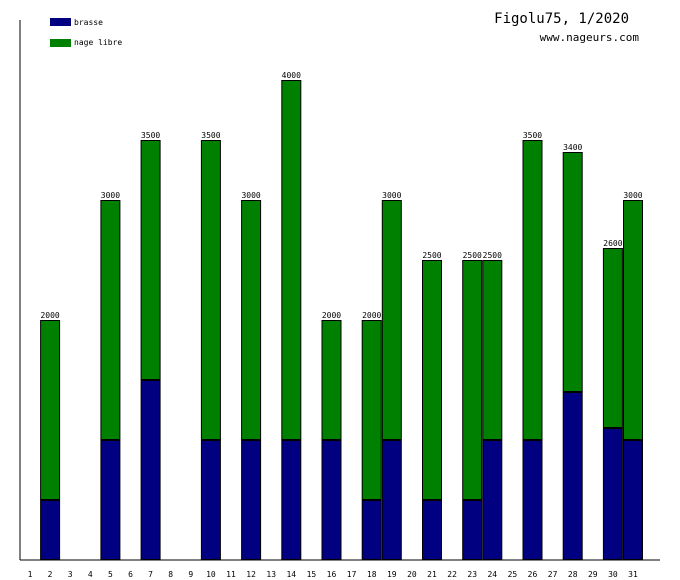 The height and width of the screenshot is (580, 680). Describe the element at coordinates (590, 37) in the screenshot. I see `site-label: www.nageurs.com` at that location.